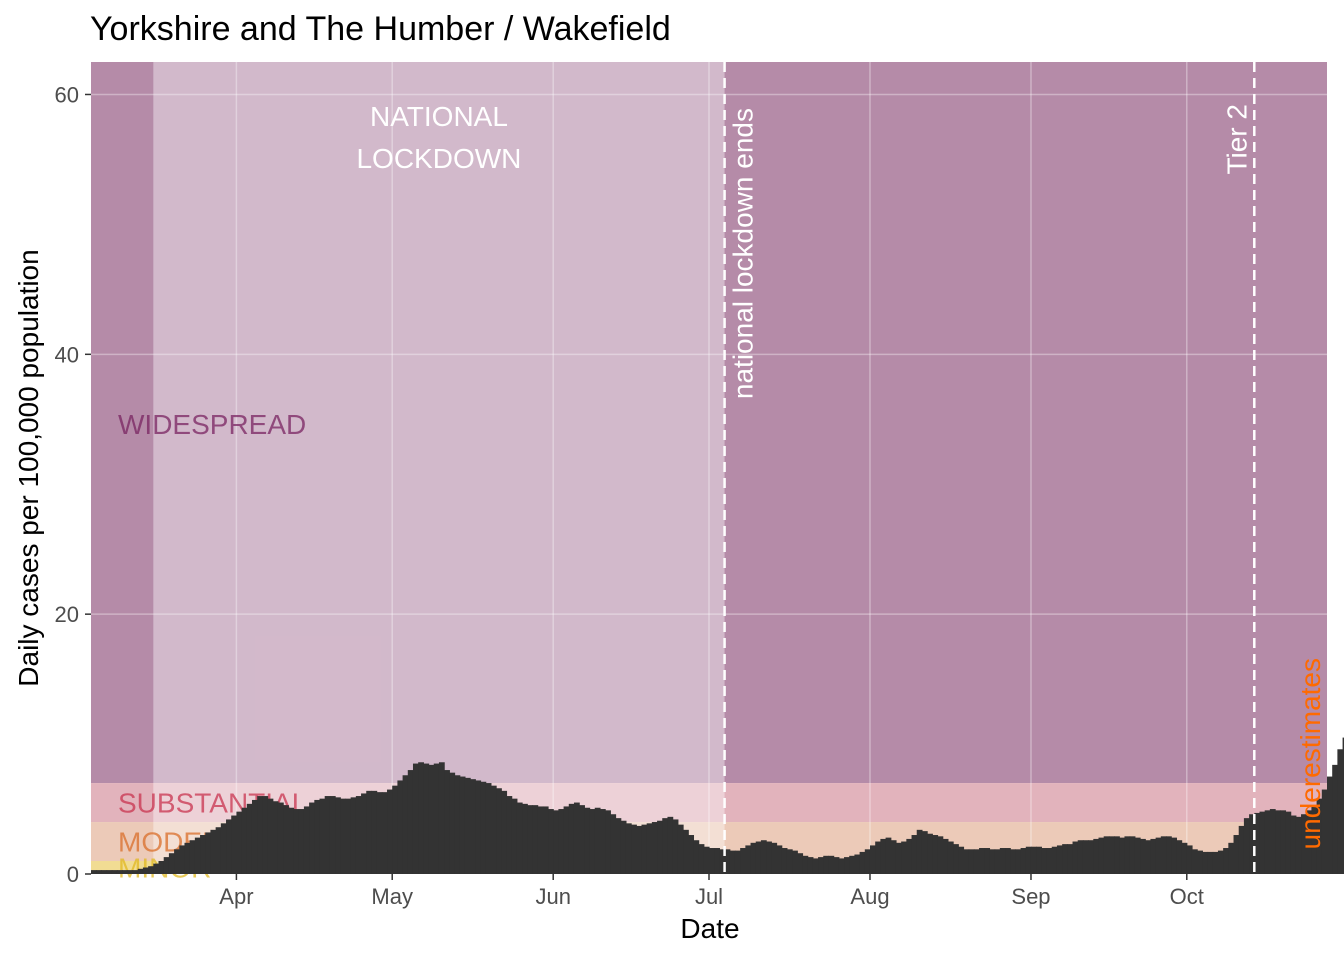 This screenshot has height=960, width=1344. Describe the element at coordinates (709, 928) in the screenshot. I see `x-axis-title: Date` at that location.